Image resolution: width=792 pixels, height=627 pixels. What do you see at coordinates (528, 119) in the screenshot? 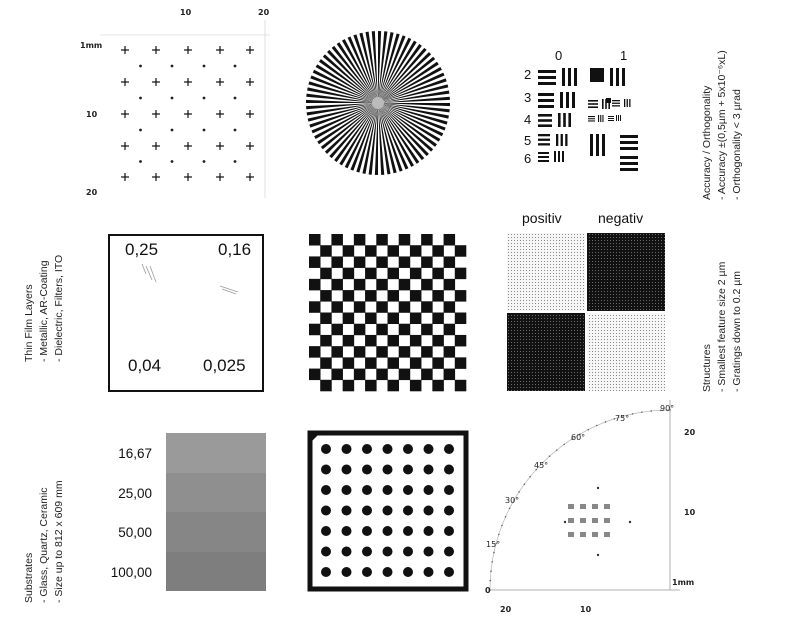
I see `usaf-element-label-4: 4` at bounding box center [528, 119].